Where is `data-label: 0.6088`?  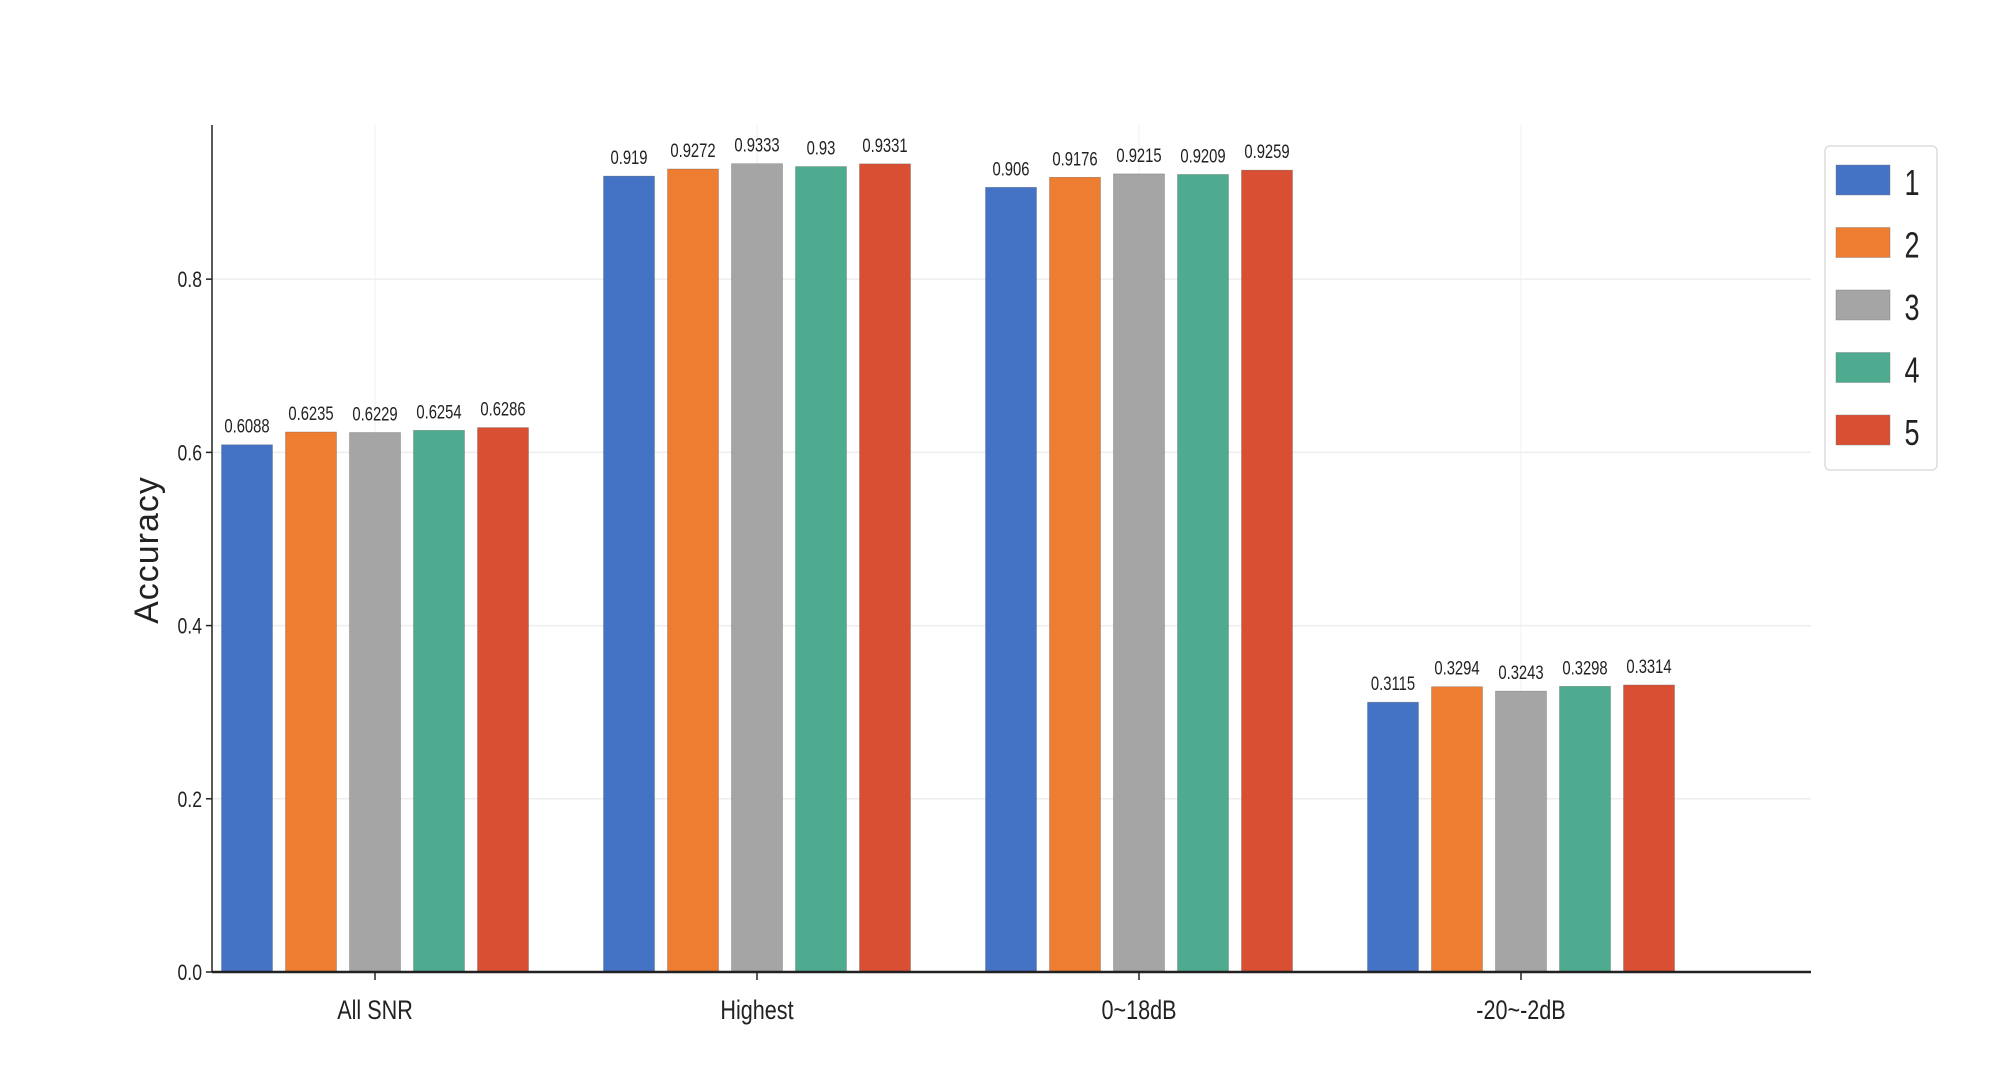
data-label: 0.6088 is located at coordinates (246, 426).